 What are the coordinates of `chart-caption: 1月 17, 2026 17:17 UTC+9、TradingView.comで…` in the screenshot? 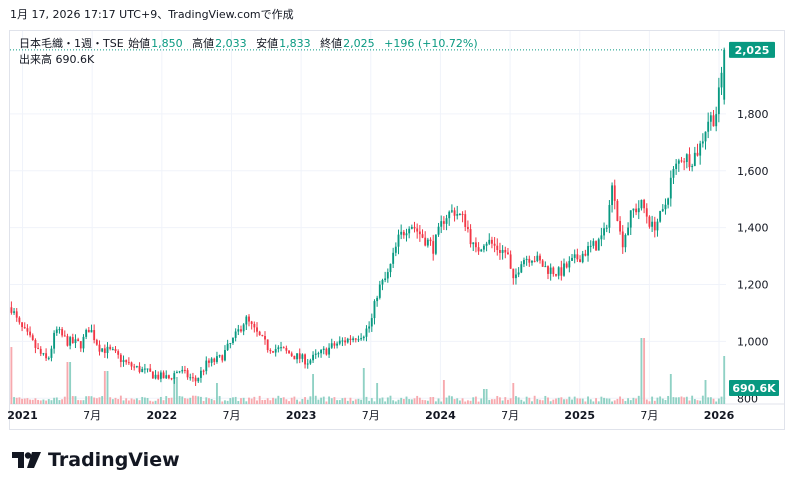 It's located at (152, 14).